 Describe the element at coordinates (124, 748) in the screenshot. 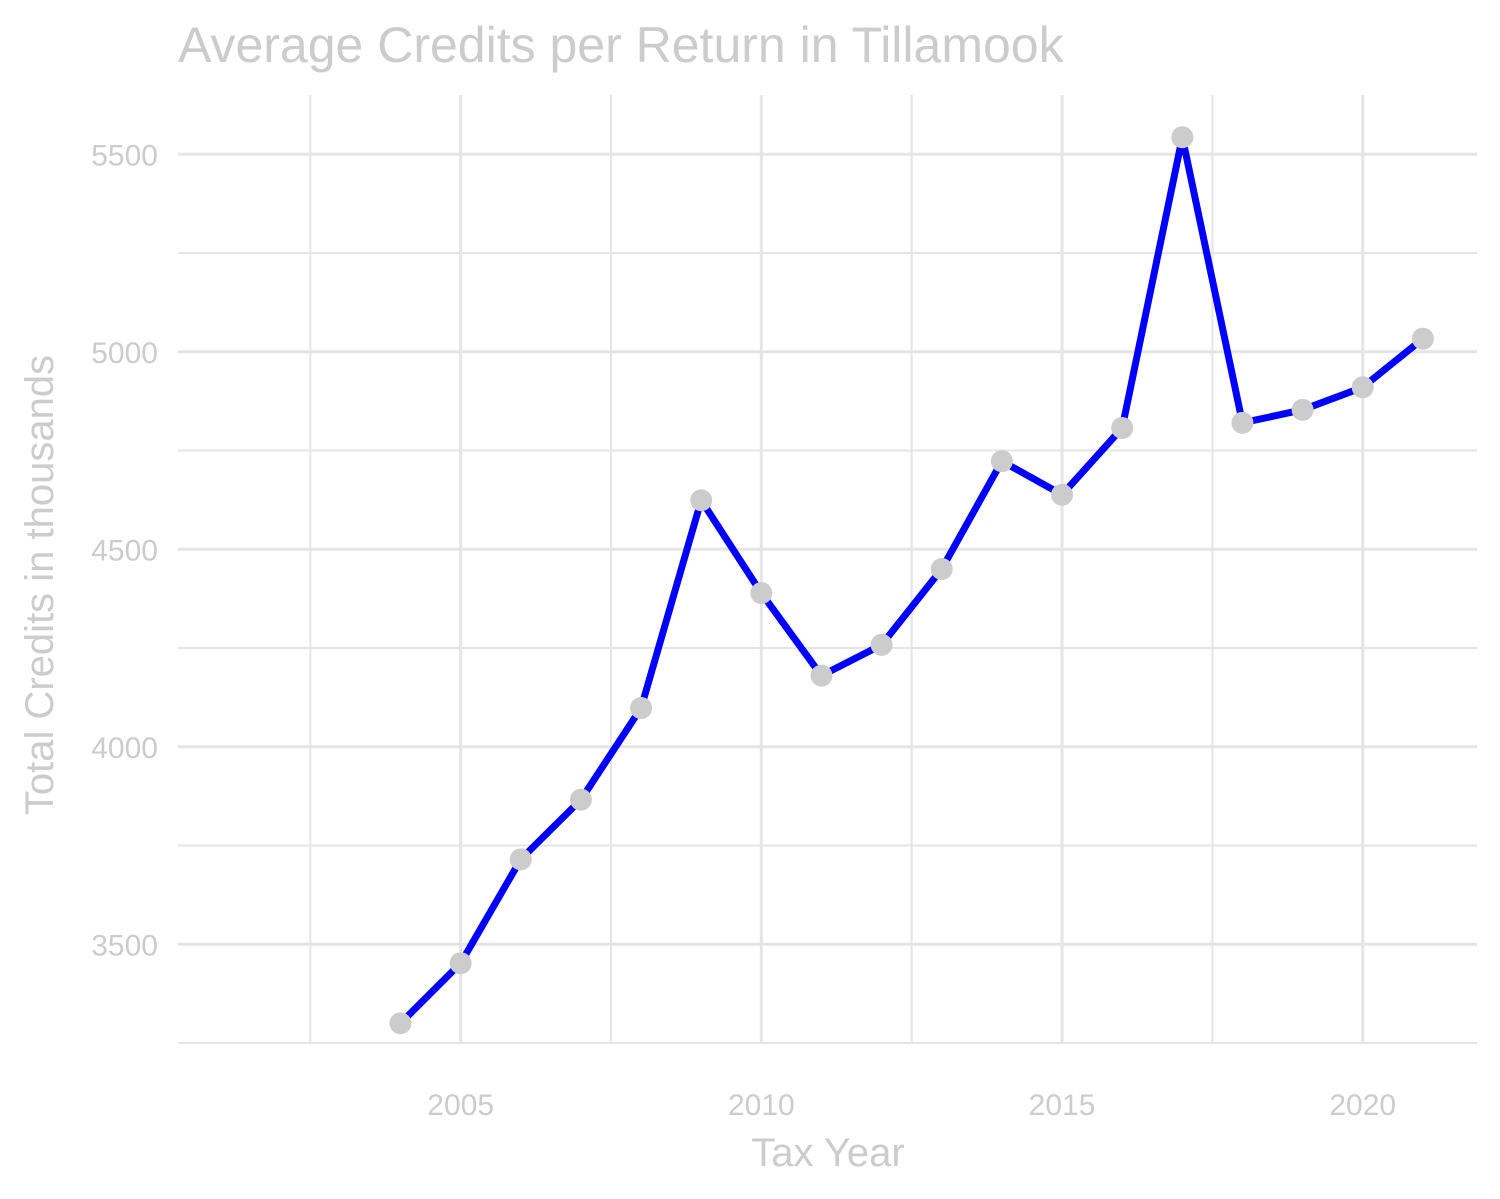

I see `y-tick-label: 4000` at that location.